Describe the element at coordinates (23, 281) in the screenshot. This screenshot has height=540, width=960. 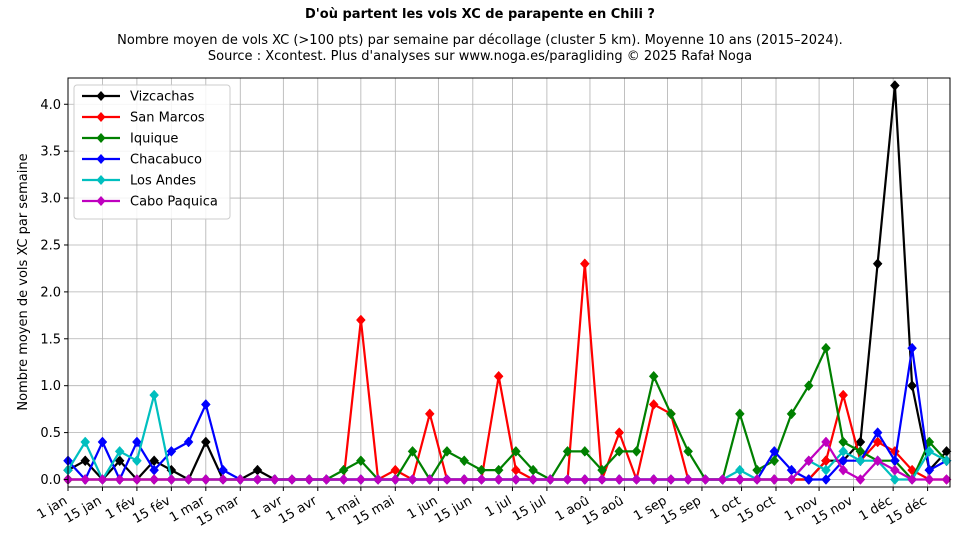
I see `y-axis-label: Nombre moyen de vols XC par semaine` at that location.